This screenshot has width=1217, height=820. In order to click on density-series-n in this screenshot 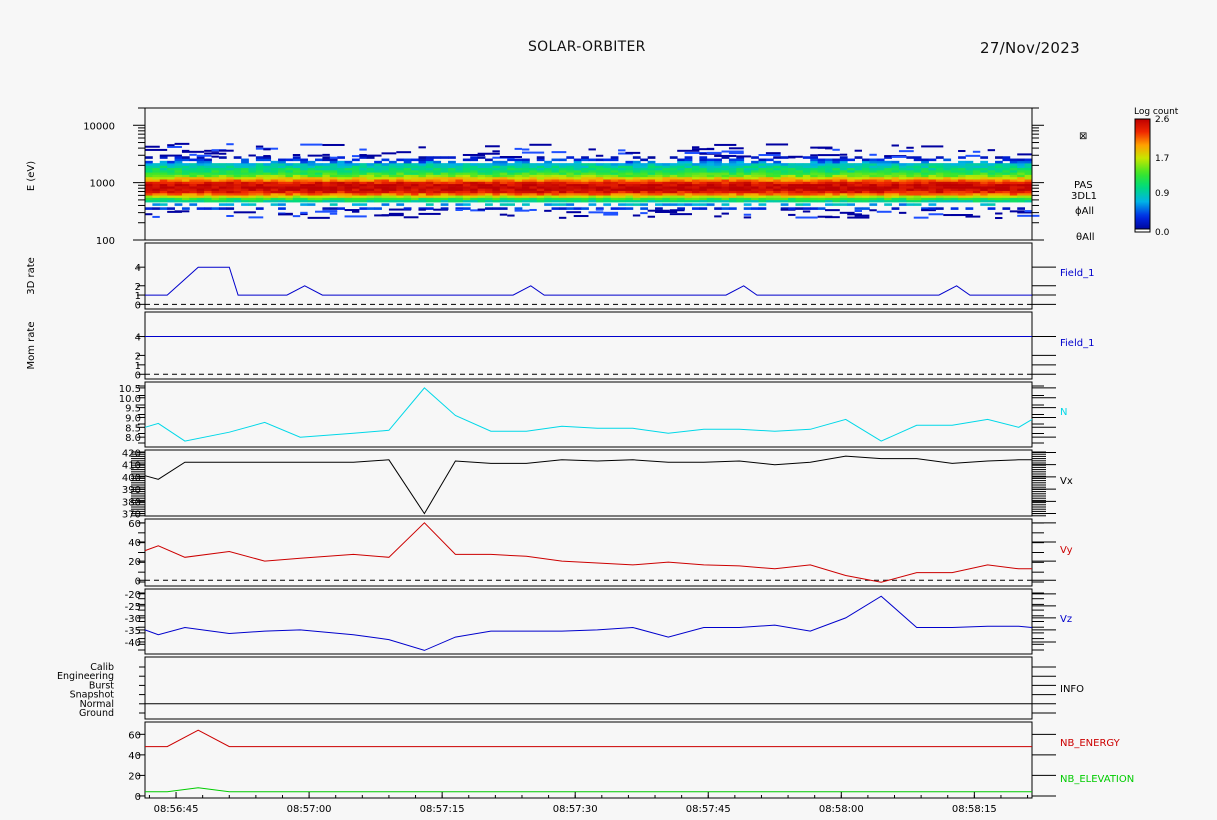, I will do `click(588, 414)`.